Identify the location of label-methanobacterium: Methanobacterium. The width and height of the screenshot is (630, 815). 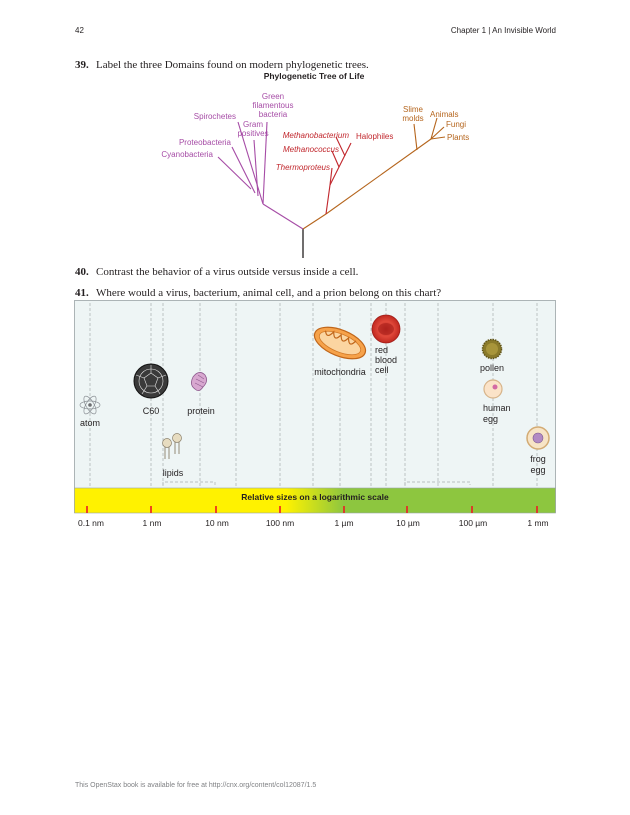
(316, 135).